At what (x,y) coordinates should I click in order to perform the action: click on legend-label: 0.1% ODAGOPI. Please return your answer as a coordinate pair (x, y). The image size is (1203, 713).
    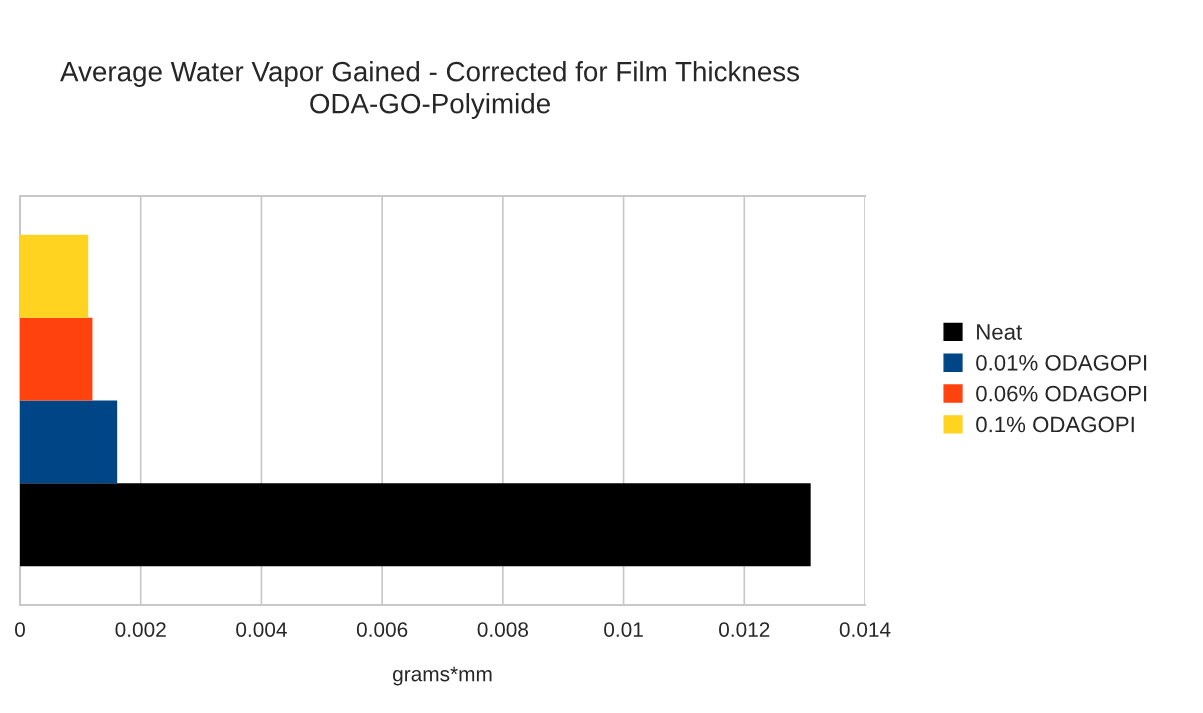
    Looking at the image, I should click on (1055, 424).